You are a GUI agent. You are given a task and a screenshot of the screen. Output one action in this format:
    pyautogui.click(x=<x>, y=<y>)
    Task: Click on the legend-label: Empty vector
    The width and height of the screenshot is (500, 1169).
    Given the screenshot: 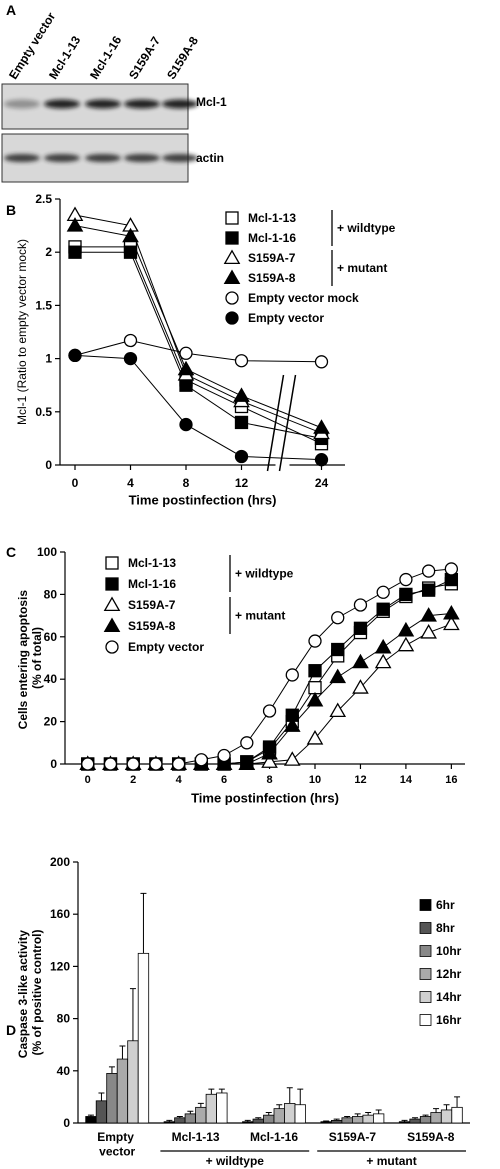 What is the action you would take?
    pyautogui.click(x=286, y=318)
    